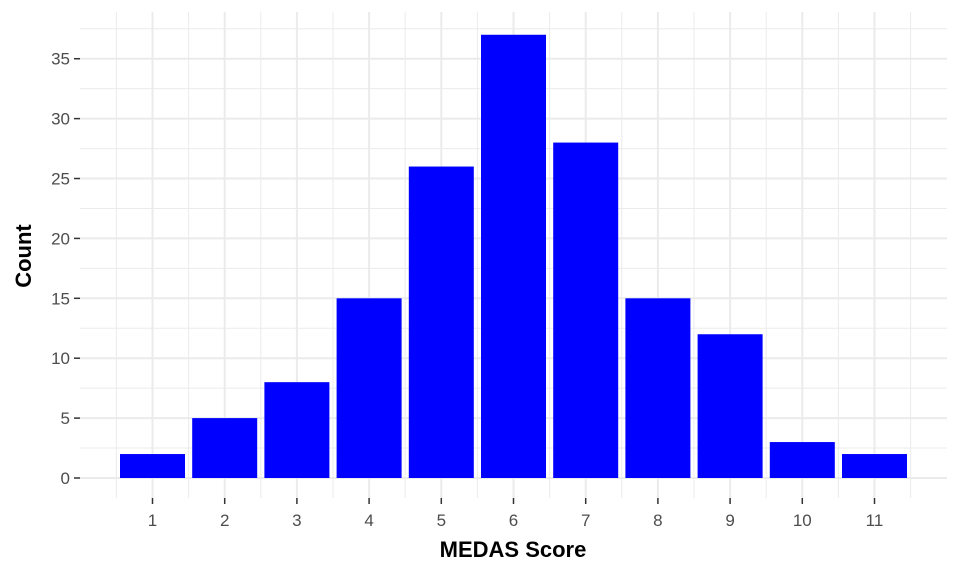 The height and width of the screenshot is (576, 960). Describe the element at coordinates (23, 256) in the screenshot. I see `y-axis-title: Count` at that location.